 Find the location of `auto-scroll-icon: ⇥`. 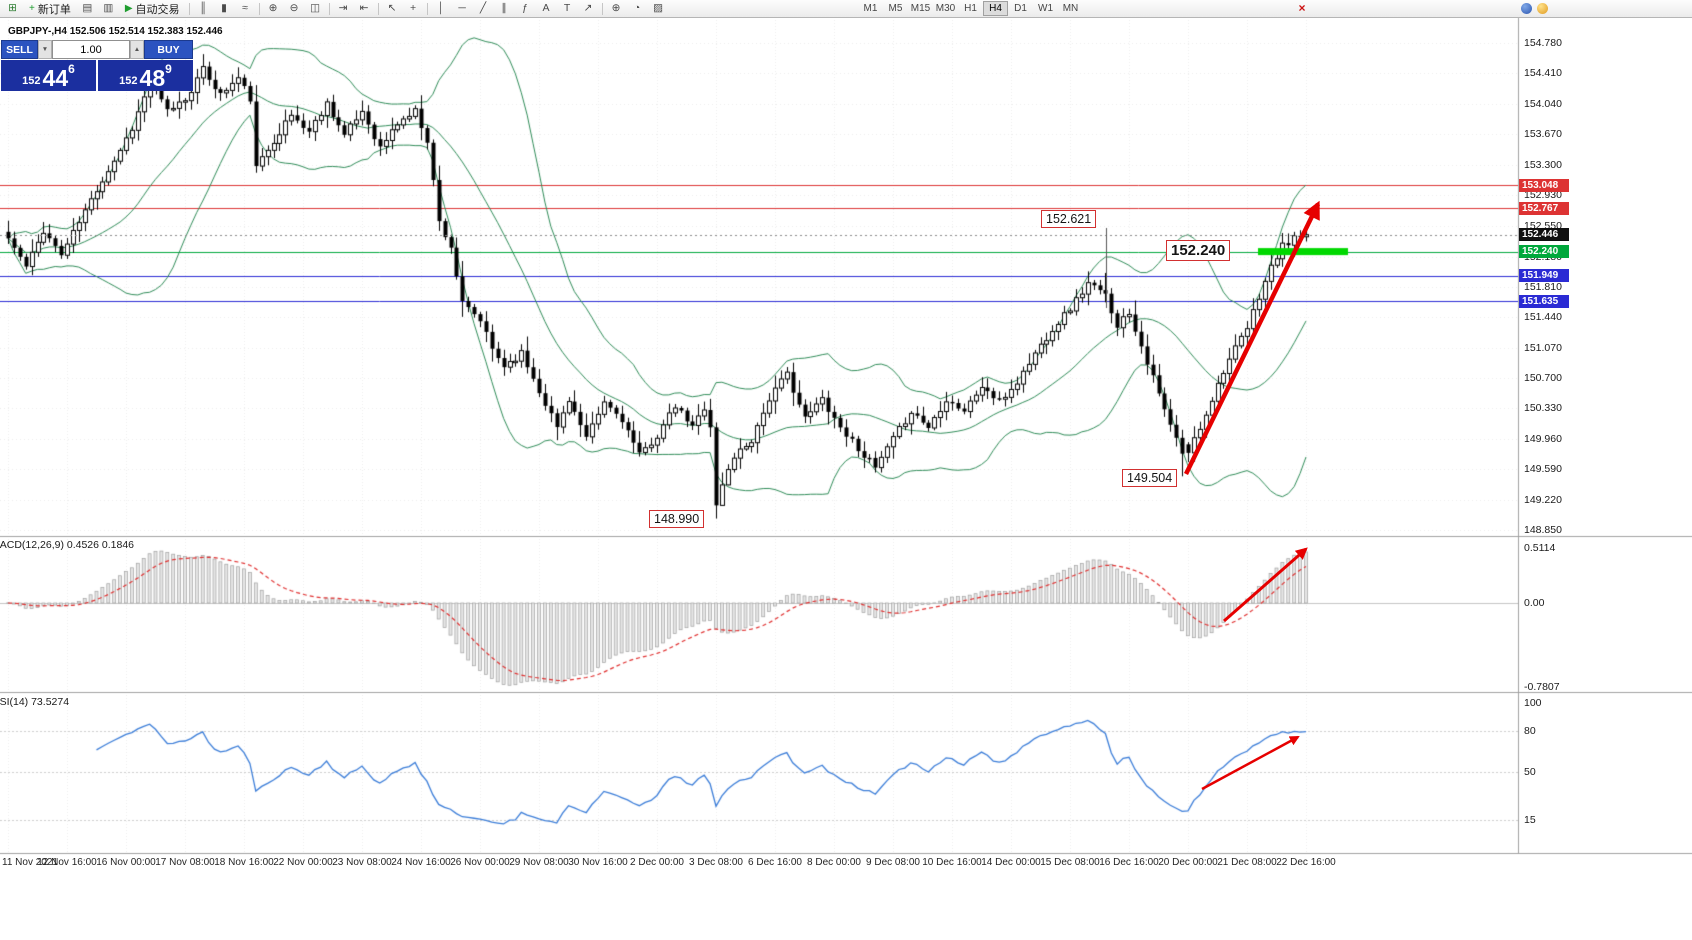

auto-scroll-icon: ⇥ is located at coordinates (343, 8).